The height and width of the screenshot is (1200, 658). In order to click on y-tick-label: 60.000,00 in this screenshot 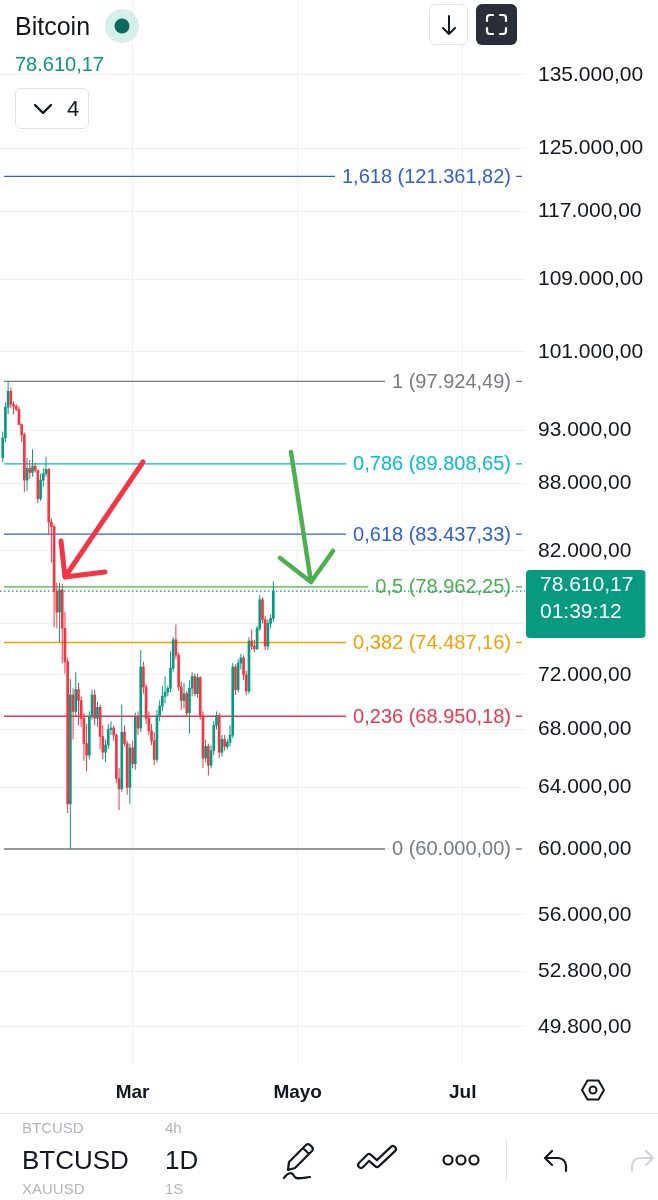, I will do `click(585, 847)`.